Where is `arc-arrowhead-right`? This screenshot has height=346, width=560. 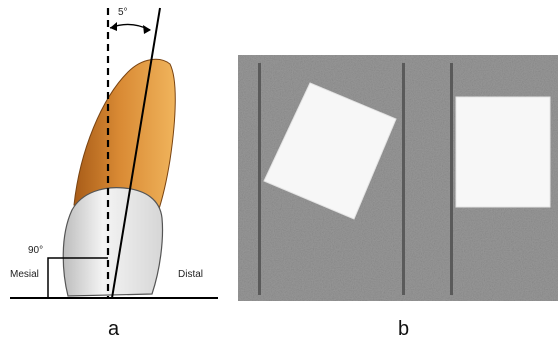 arc-arrowhead-right is located at coordinates (147, 29).